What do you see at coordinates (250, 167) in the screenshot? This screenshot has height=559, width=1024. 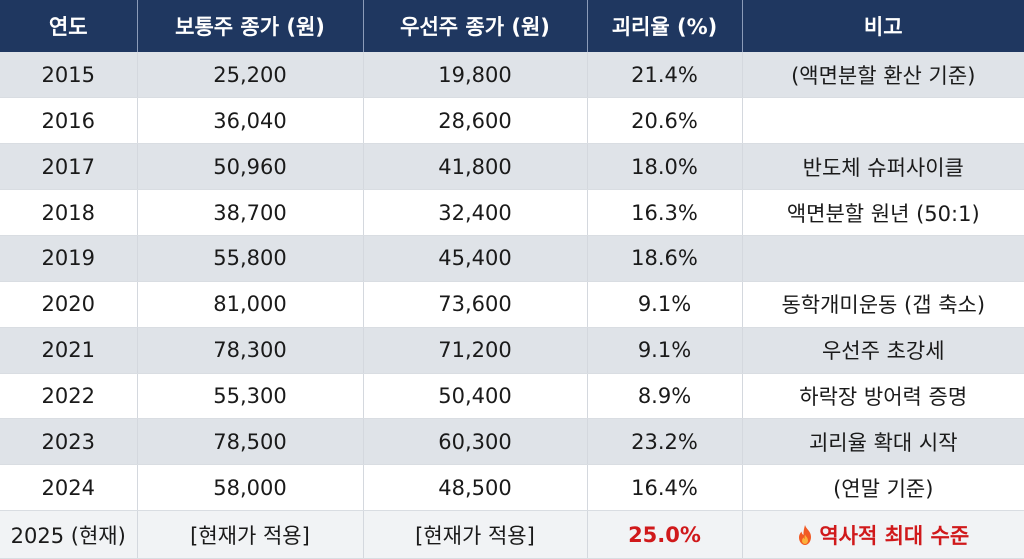 I see `cell-common-close: 50,960` at bounding box center [250, 167].